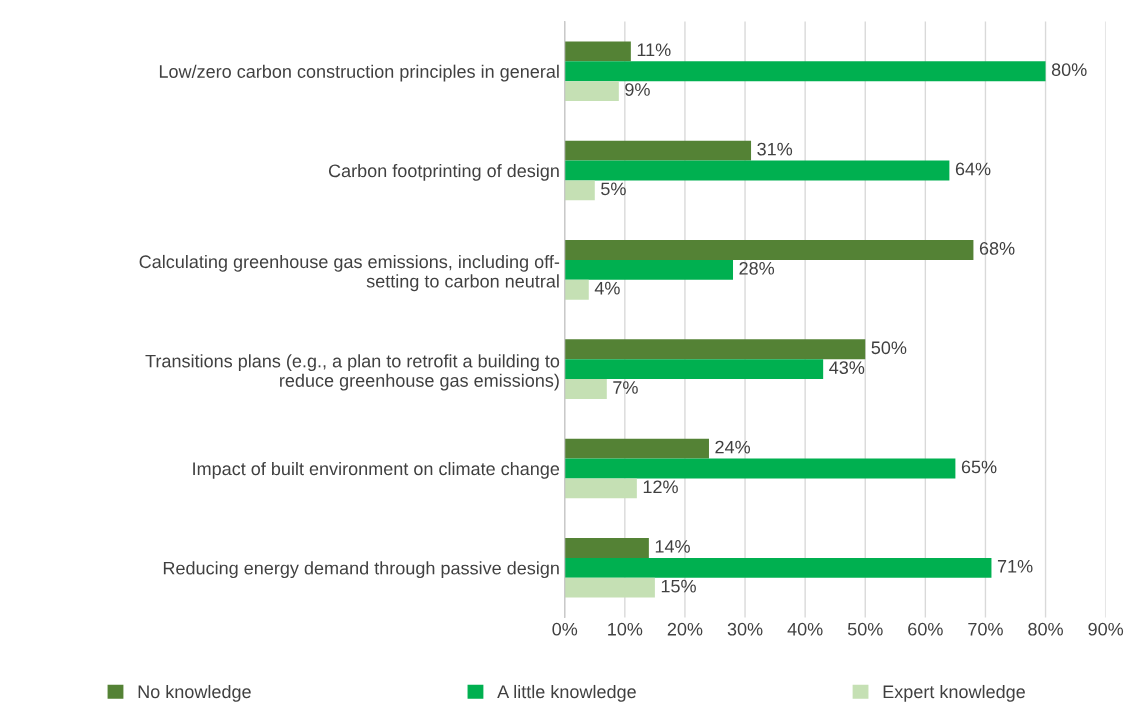 This screenshot has width=1134, height=718. What do you see at coordinates (359, 73) in the screenshot?
I see `y-tick-label: Low/zero carbon construction principles in general` at bounding box center [359, 73].